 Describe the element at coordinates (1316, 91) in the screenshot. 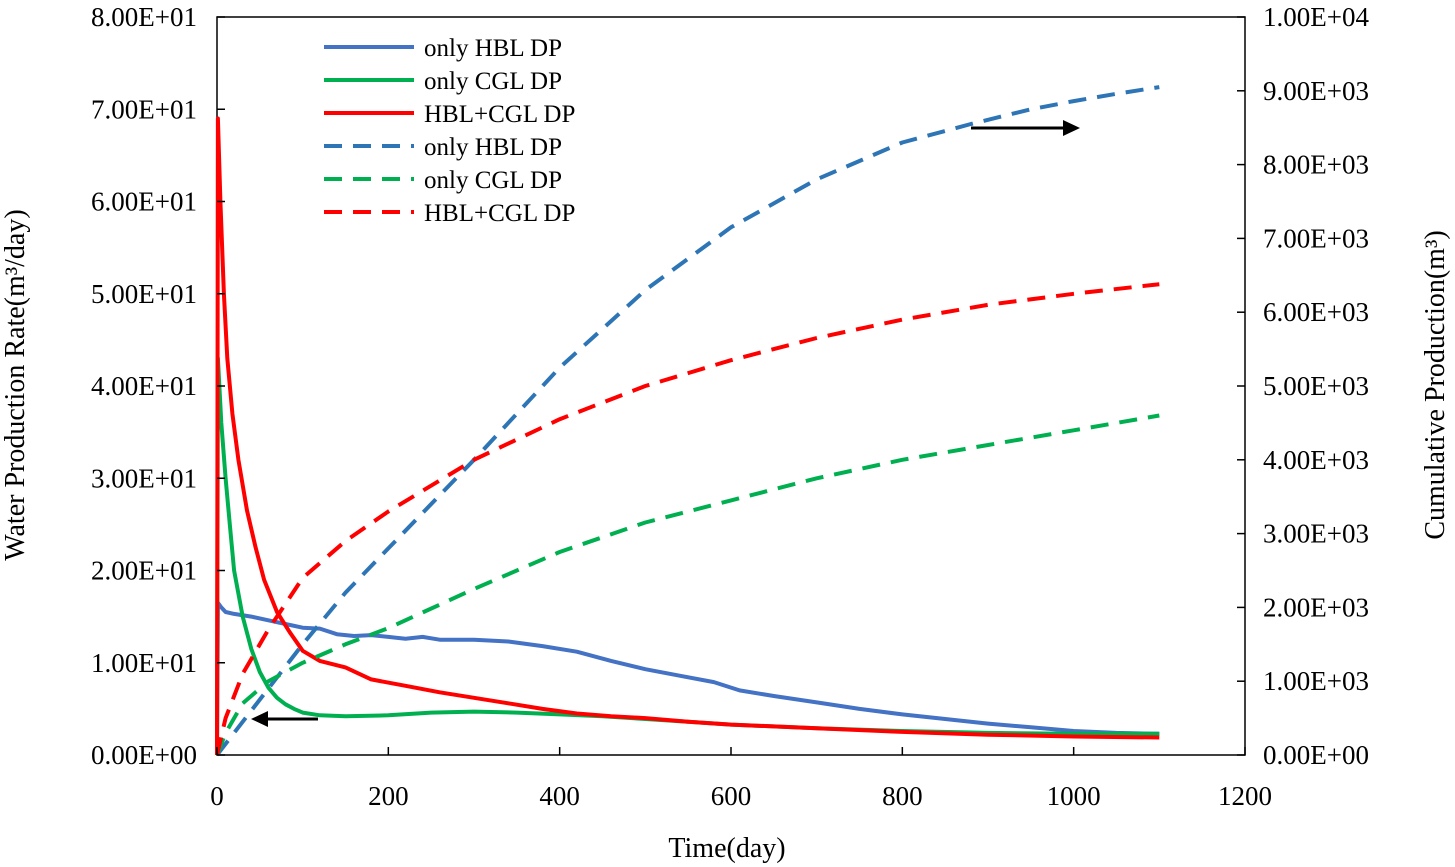

I see `y-right-tick-label: 9.00E+03` at that location.